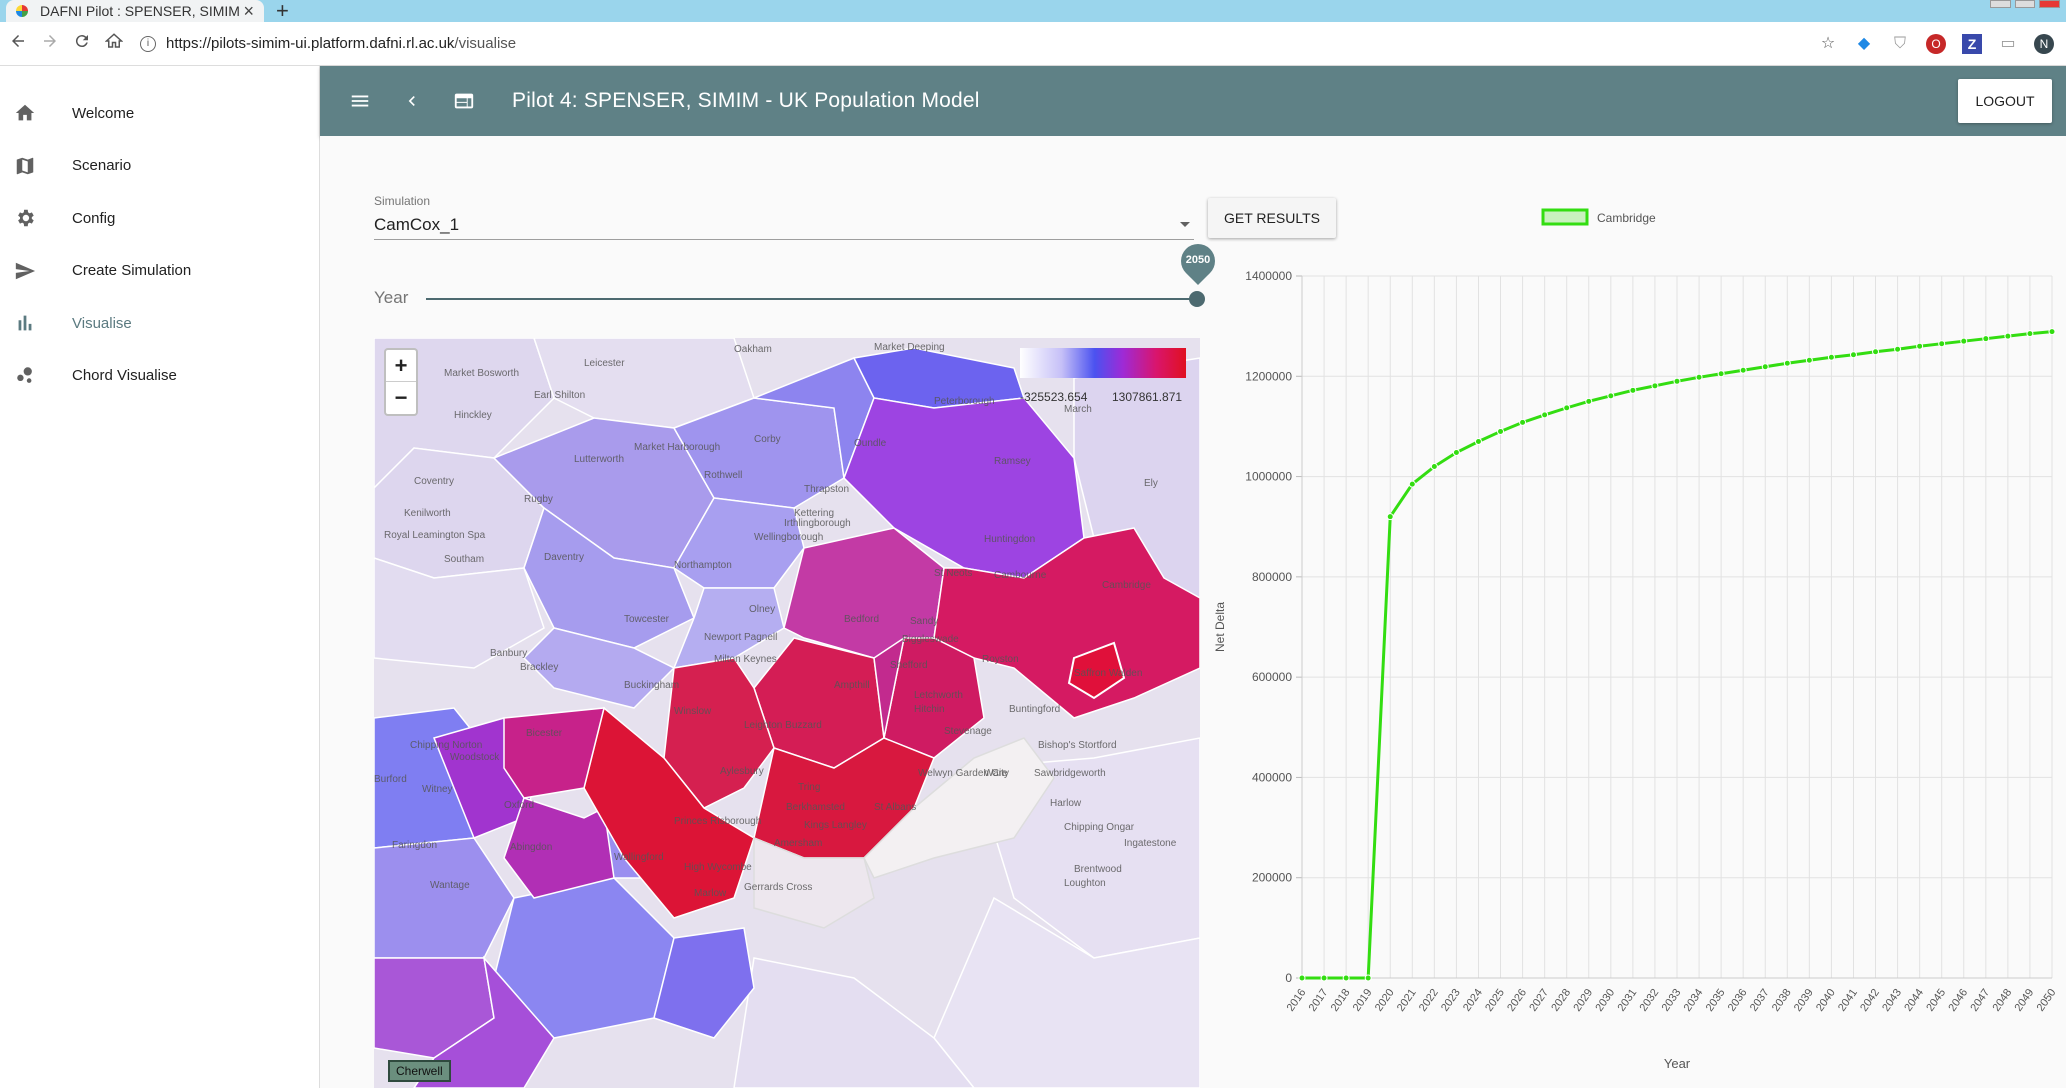  I want to click on legend-label: Cambridge, so click(1626, 218).